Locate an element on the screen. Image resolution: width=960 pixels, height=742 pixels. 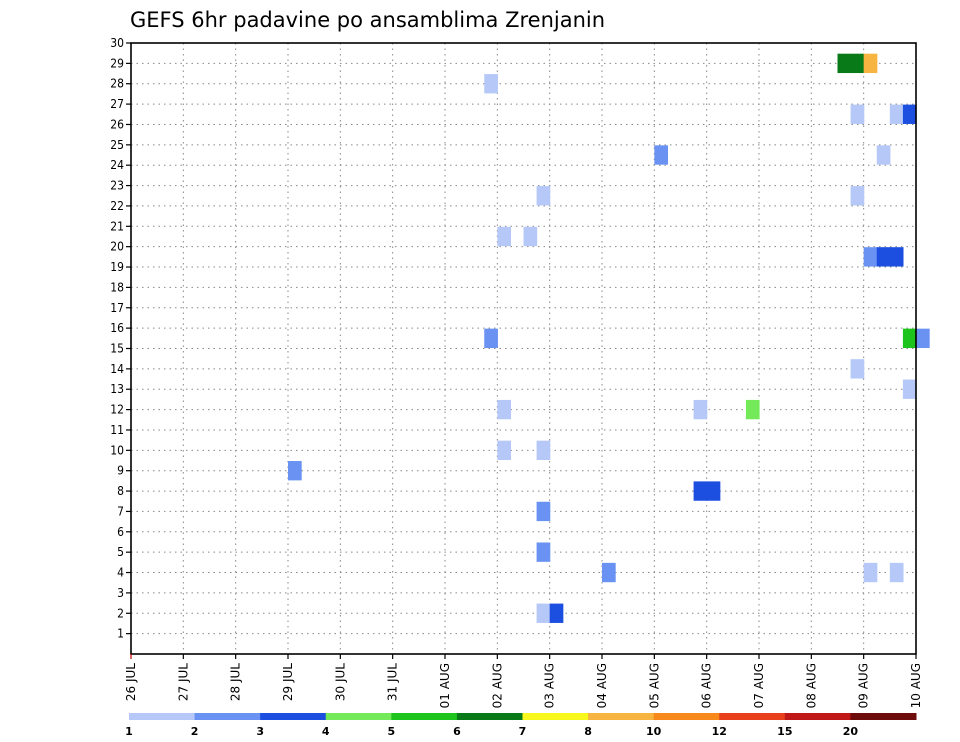
y-tick-label: 20 is located at coordinates (117, 247).